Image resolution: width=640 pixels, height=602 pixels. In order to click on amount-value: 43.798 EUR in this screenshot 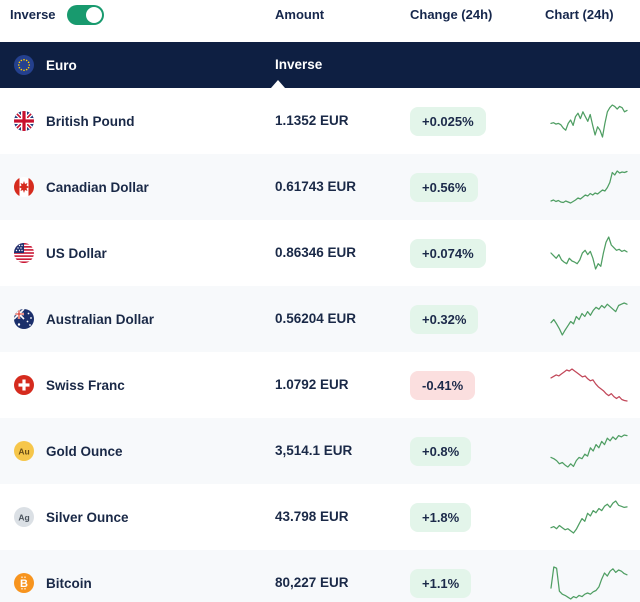, I will do `click(312, 516)`.